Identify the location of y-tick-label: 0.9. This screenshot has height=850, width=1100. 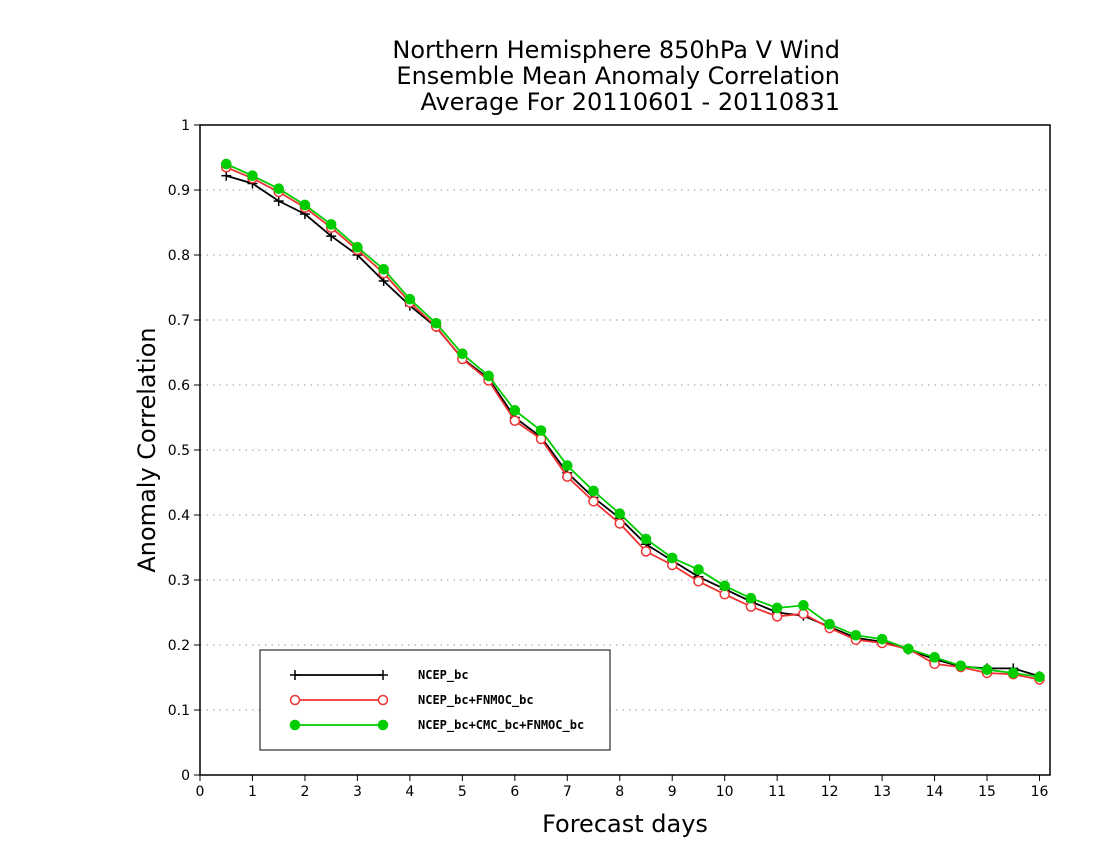
(179, 191).